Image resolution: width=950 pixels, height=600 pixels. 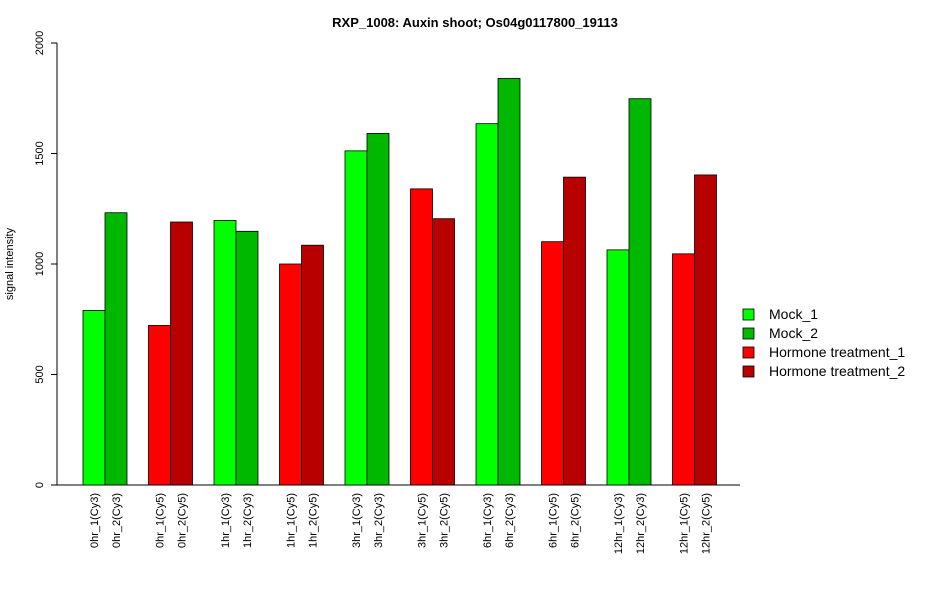 What do you see at coordinates (641, 523) in the screenshot?
I see `x-tick-label: 12hr_2(Cy3)` at bounding box center [641, 523].